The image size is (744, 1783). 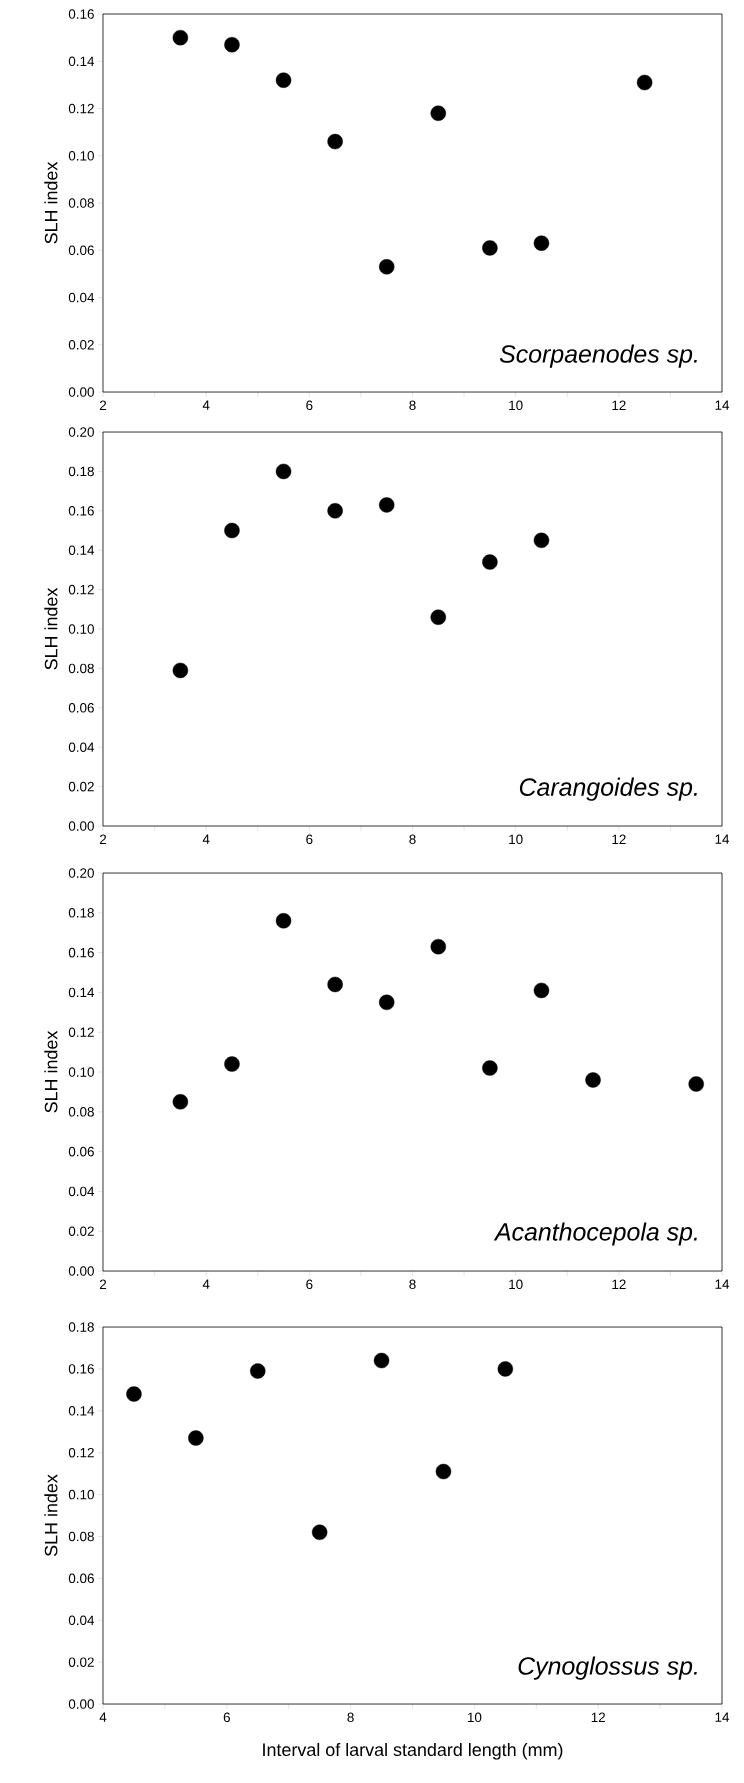 I want to click on annotation: Carangoides sp., so click(x=608, y=789).